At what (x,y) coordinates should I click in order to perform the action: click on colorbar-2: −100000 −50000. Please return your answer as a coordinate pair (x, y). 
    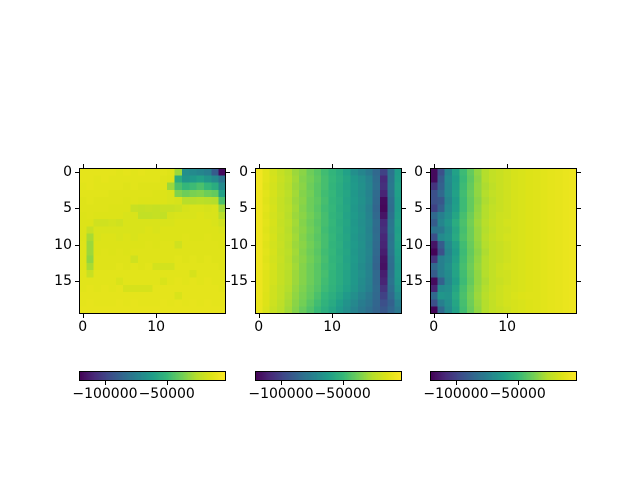
    Looking at the image, I should click on (325, 386).